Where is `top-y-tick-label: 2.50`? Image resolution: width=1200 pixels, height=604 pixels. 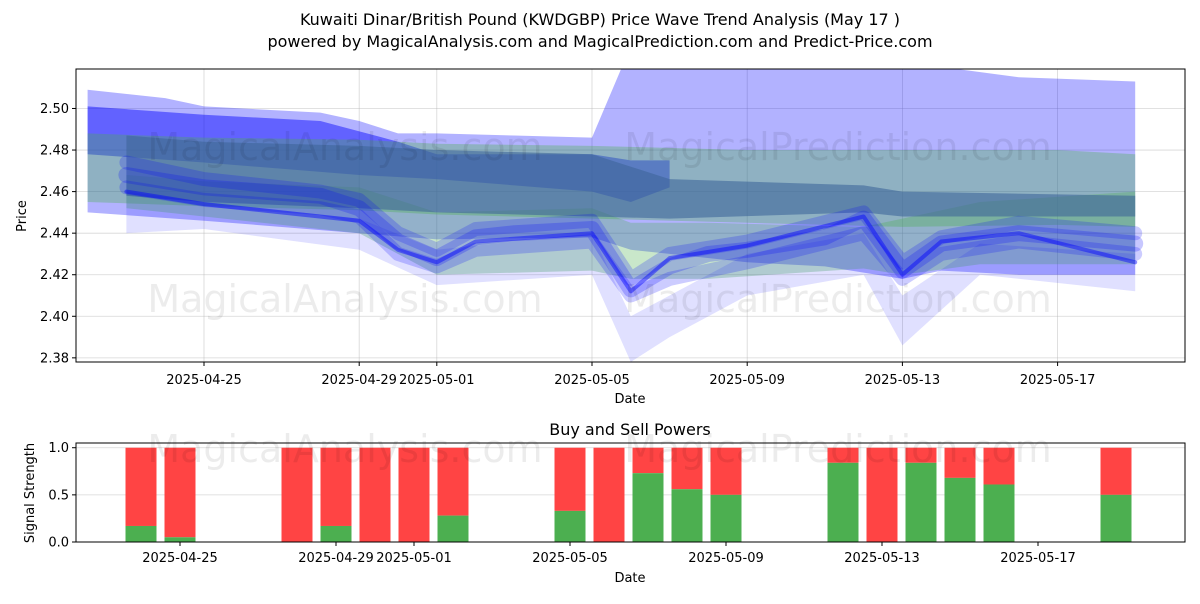
top-y-tick-label: 2.50 is located at coordinates (54, 109).